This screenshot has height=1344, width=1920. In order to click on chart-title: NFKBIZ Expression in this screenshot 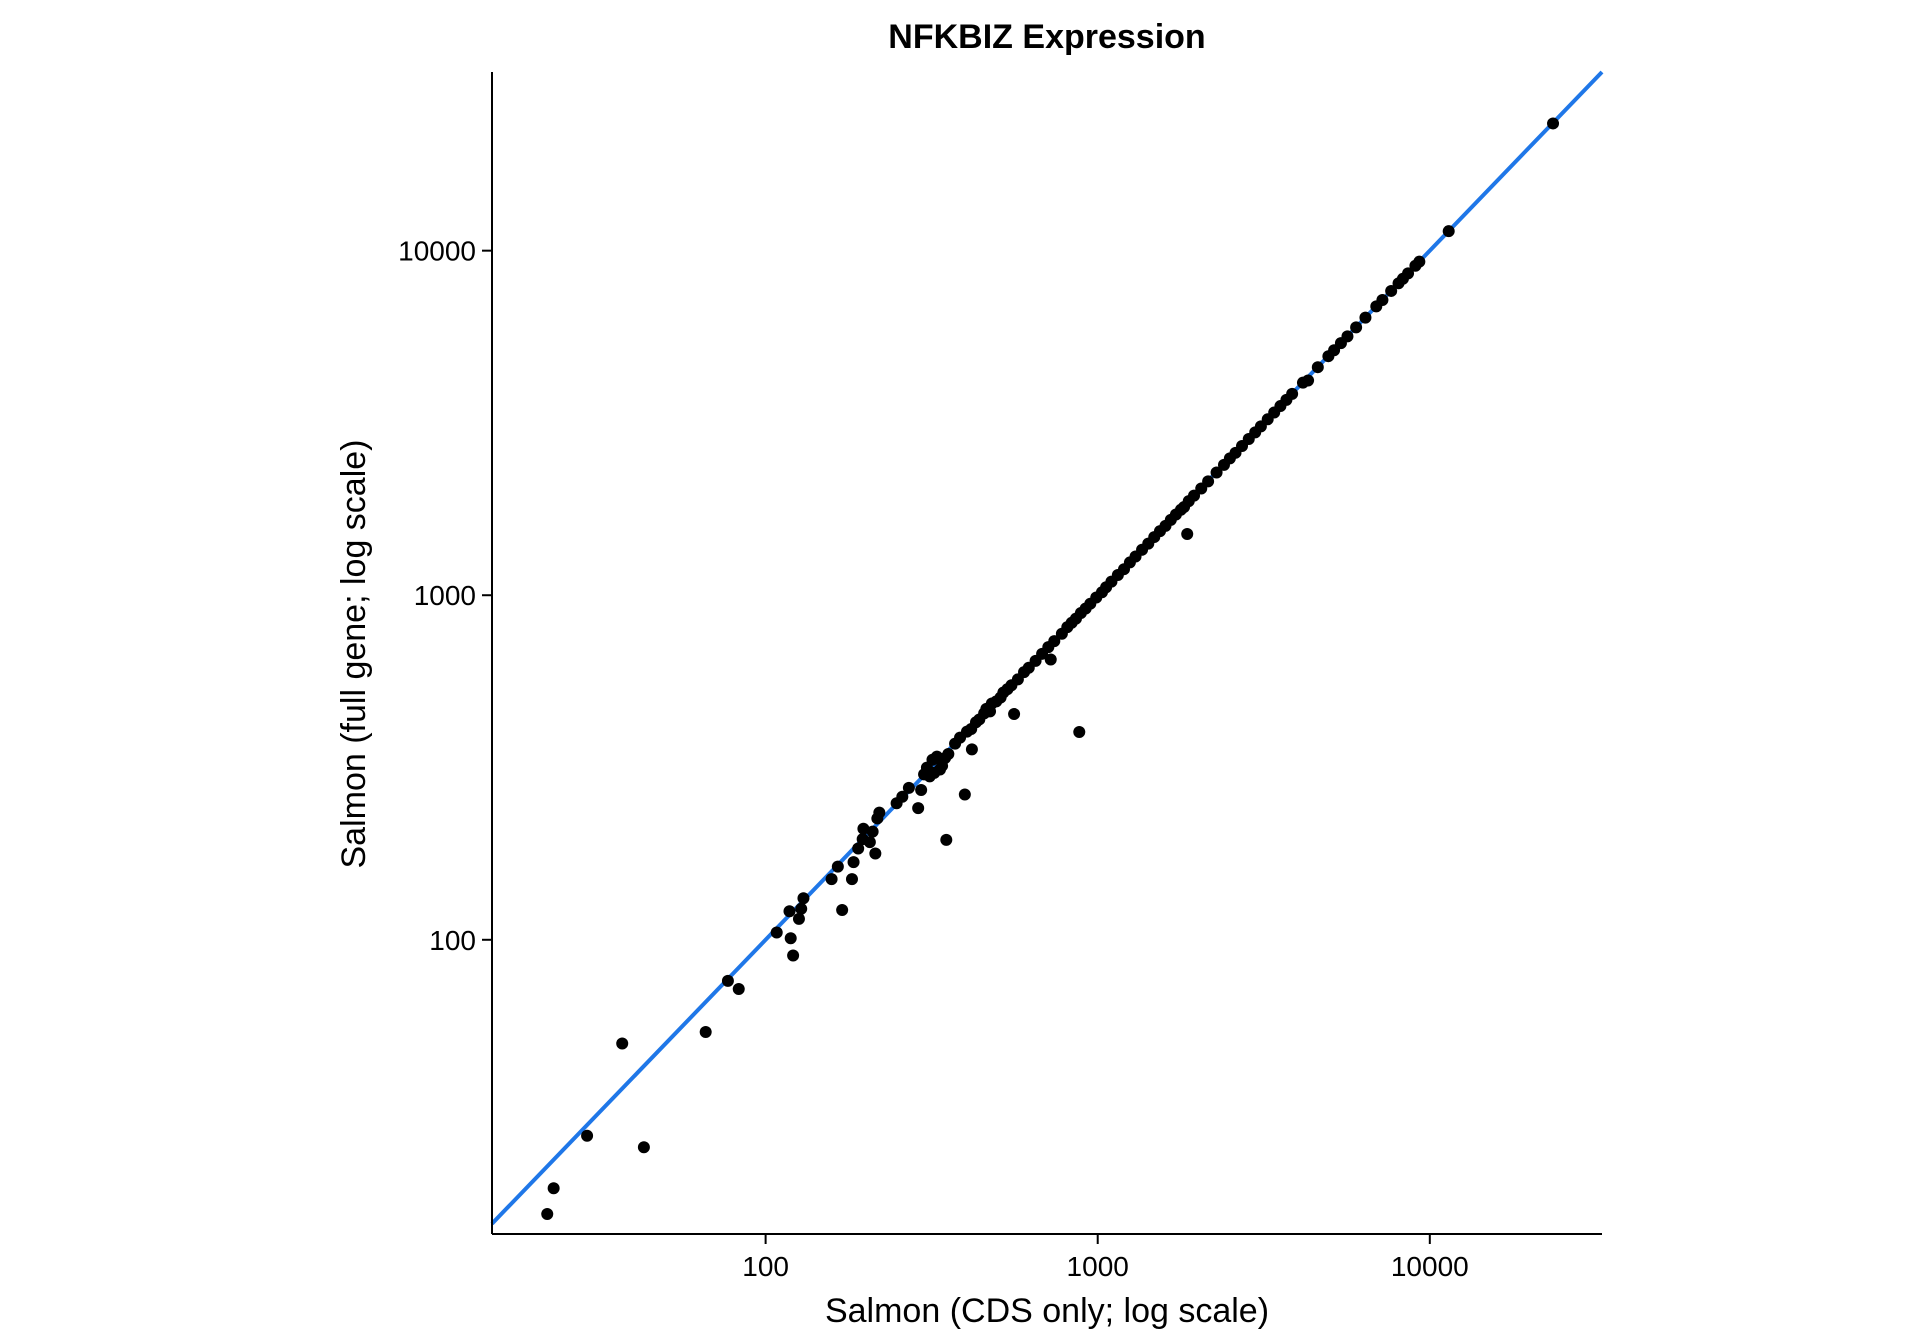, I will do `click(1046, 37)`.